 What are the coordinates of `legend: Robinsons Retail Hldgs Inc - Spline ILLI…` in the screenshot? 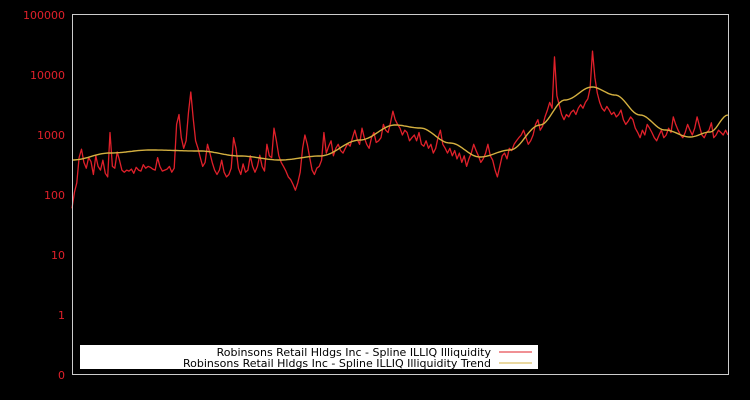 It's located at (309, 357).